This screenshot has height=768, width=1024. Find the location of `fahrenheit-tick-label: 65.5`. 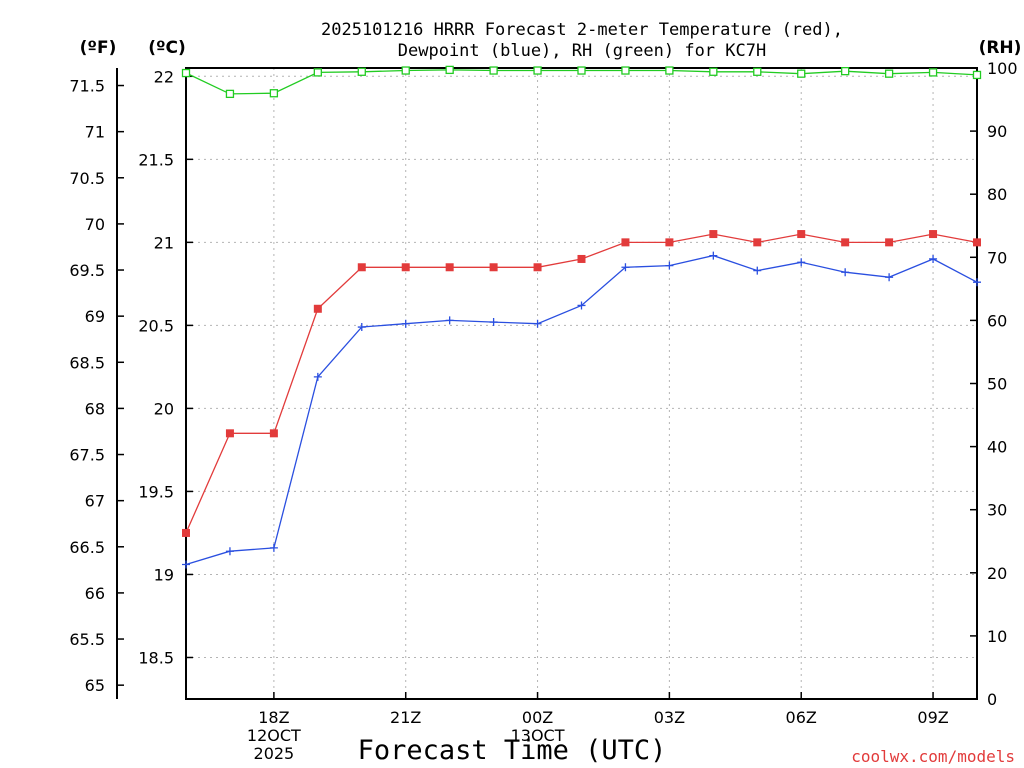

fahrenheit-tick-label: 65.5 is located at coordinates (87, 639).